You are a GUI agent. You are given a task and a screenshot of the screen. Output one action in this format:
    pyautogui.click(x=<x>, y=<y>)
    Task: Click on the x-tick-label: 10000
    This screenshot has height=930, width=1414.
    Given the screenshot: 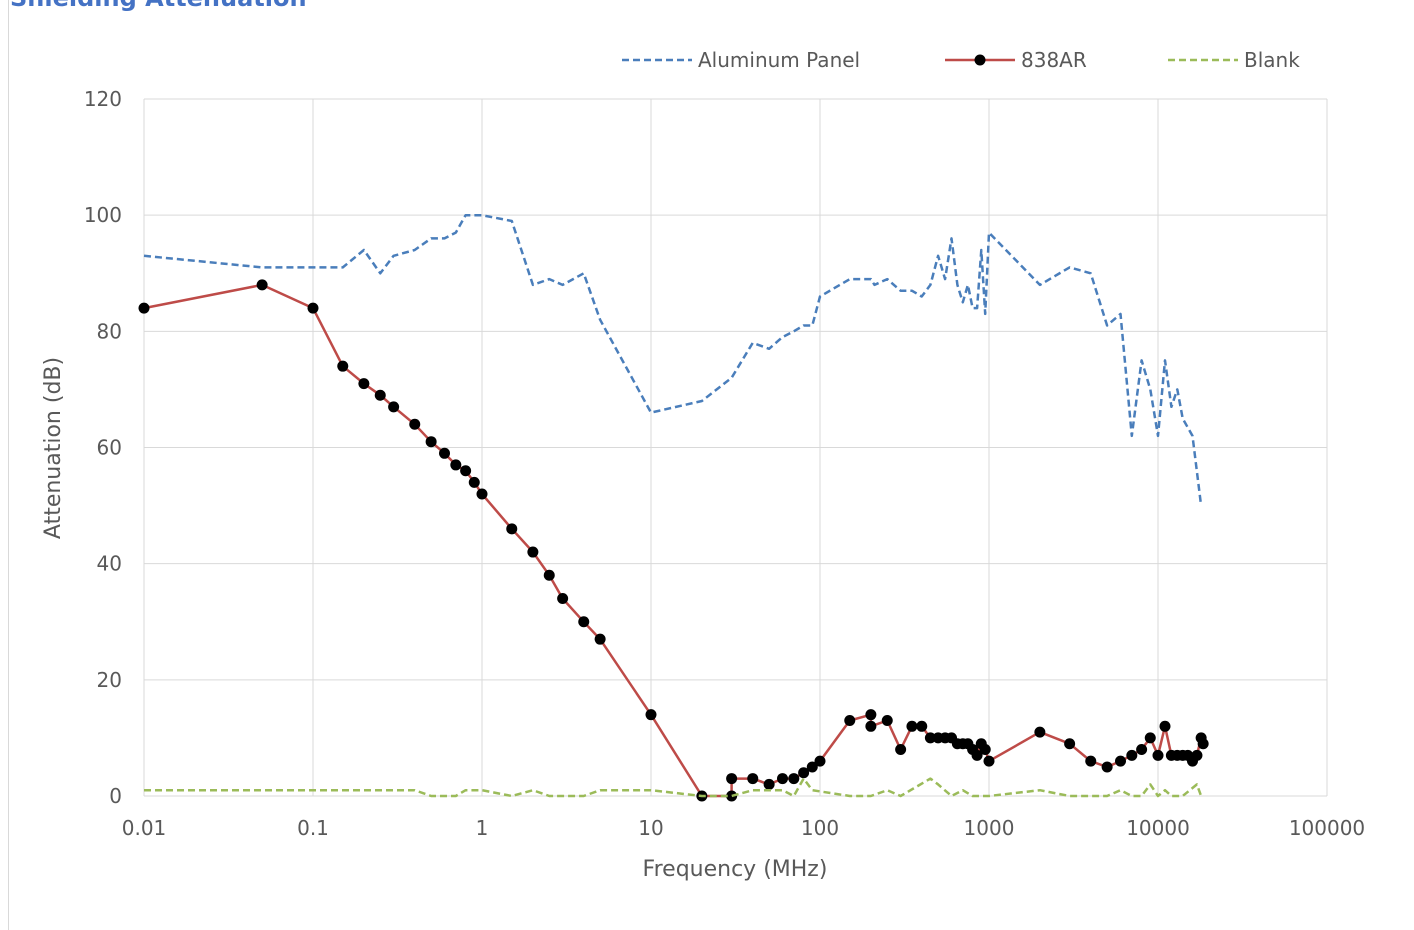 What is the action you would take?
    pyautogui.click(x=1158, y=828)
    